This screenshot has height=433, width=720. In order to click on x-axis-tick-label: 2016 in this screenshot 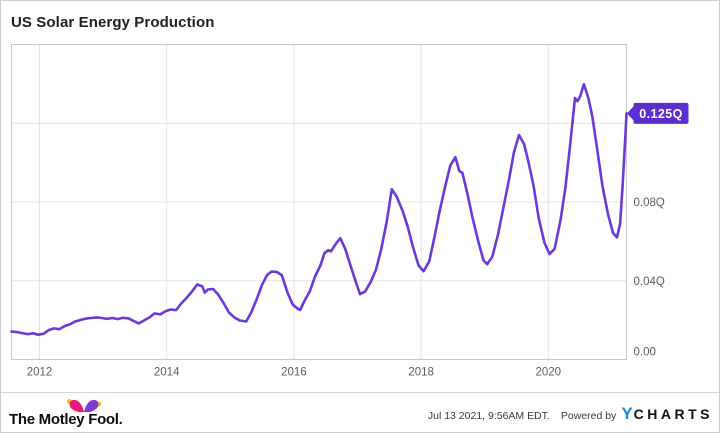, I will do `click(294, 373)`.